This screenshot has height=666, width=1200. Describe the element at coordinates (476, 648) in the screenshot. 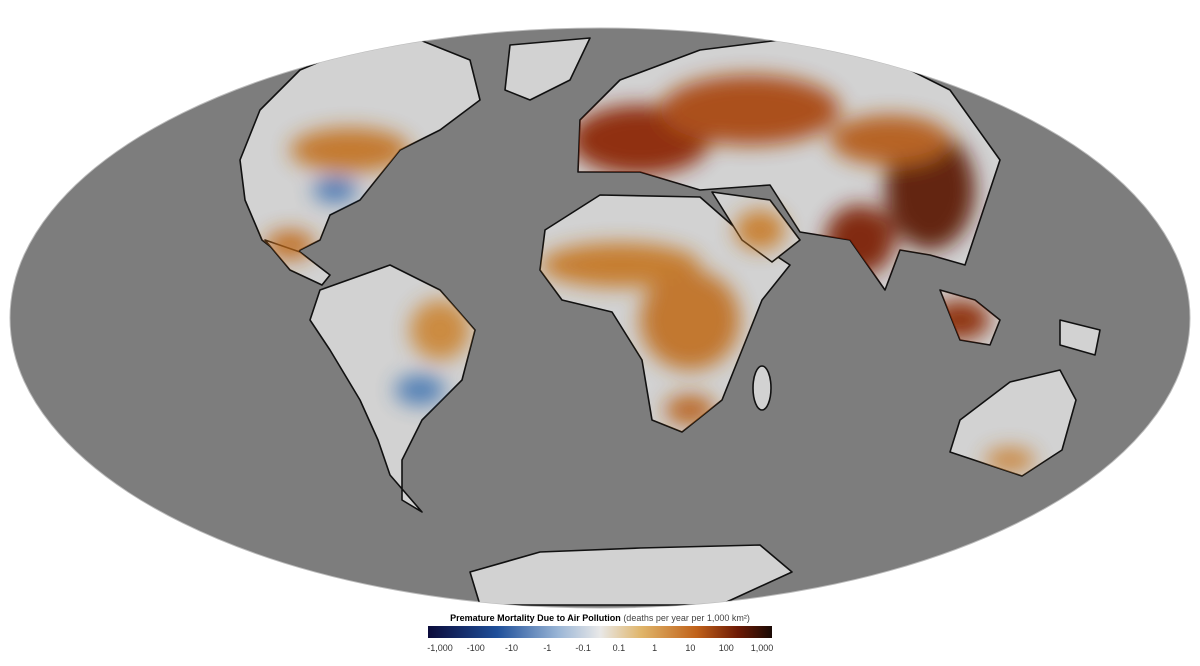

I see `legend-tick-label: -100` at that location.